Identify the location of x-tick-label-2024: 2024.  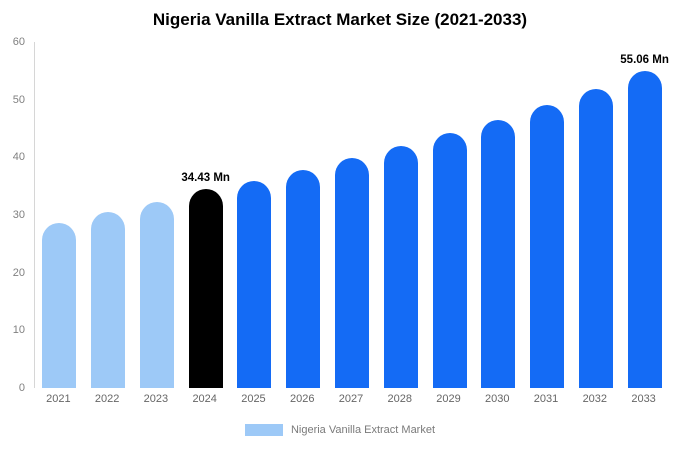
(204, 399).